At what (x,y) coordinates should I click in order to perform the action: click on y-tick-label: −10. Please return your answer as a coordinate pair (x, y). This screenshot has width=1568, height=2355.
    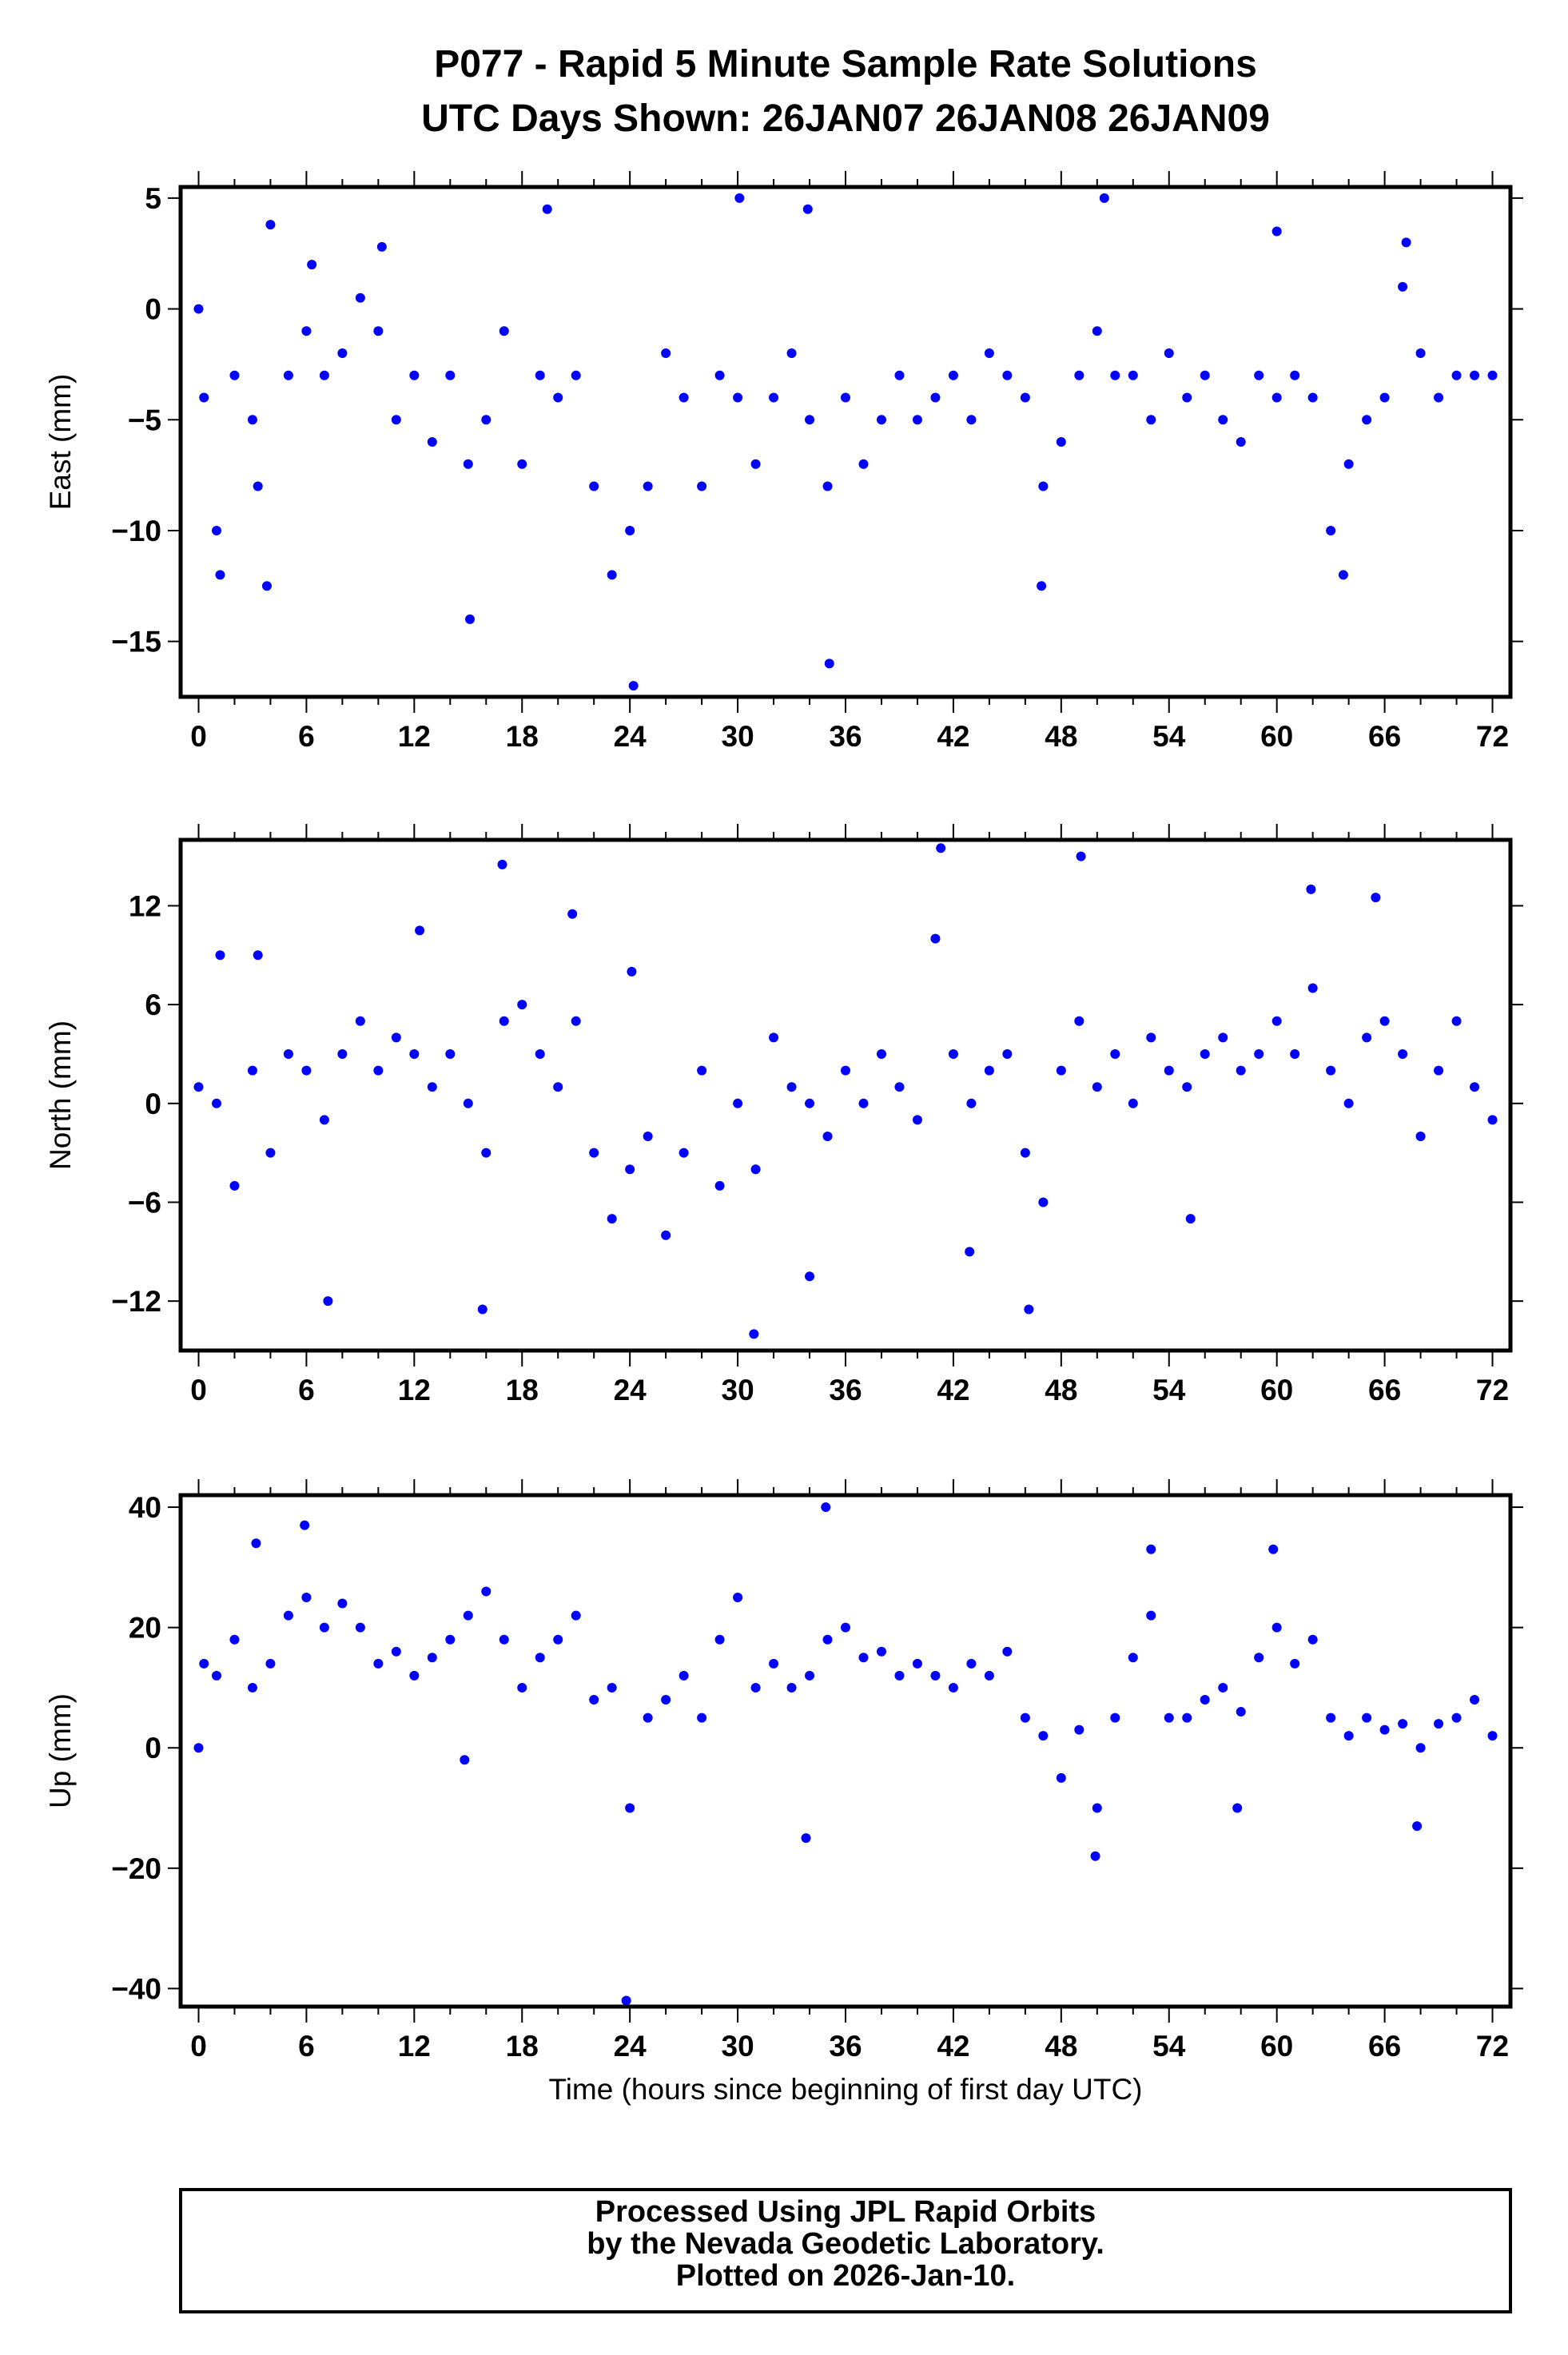
    Looking at the image, I should click on (136, 531).